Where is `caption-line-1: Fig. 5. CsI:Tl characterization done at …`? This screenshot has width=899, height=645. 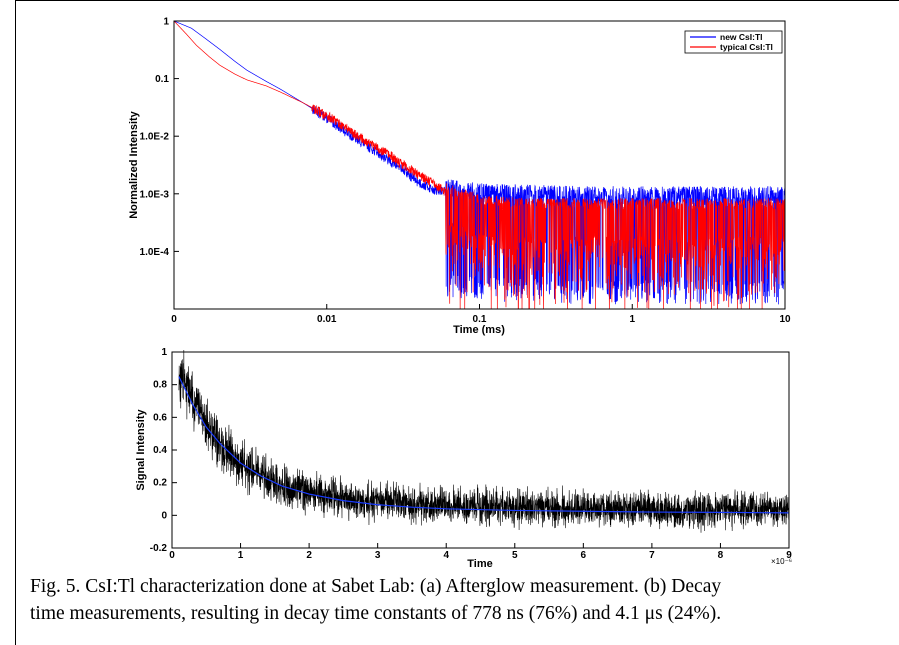 caption-line-1: Fig. 5. CsI:Tl characterization done at … is located at coordinates (376, 586).